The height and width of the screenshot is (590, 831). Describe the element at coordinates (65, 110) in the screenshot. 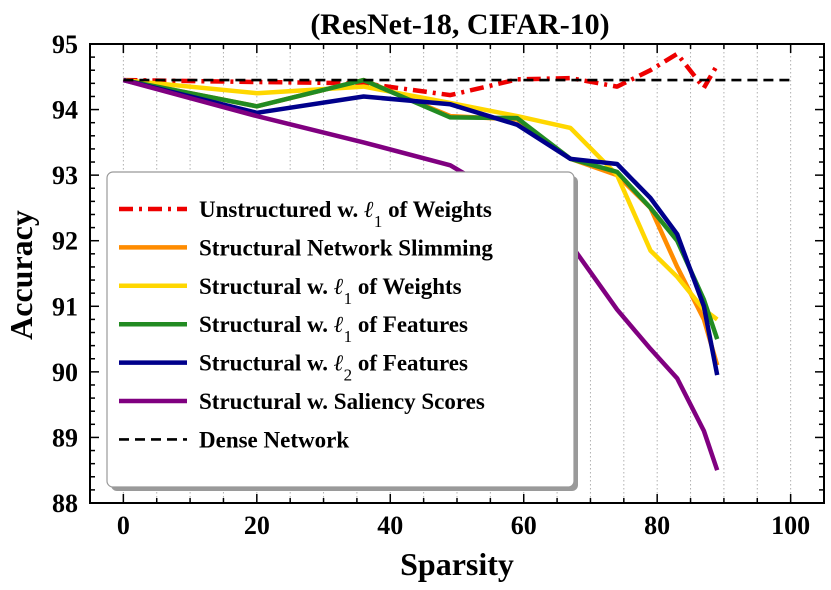

I see `y-tick-label-94: 94` at that location.